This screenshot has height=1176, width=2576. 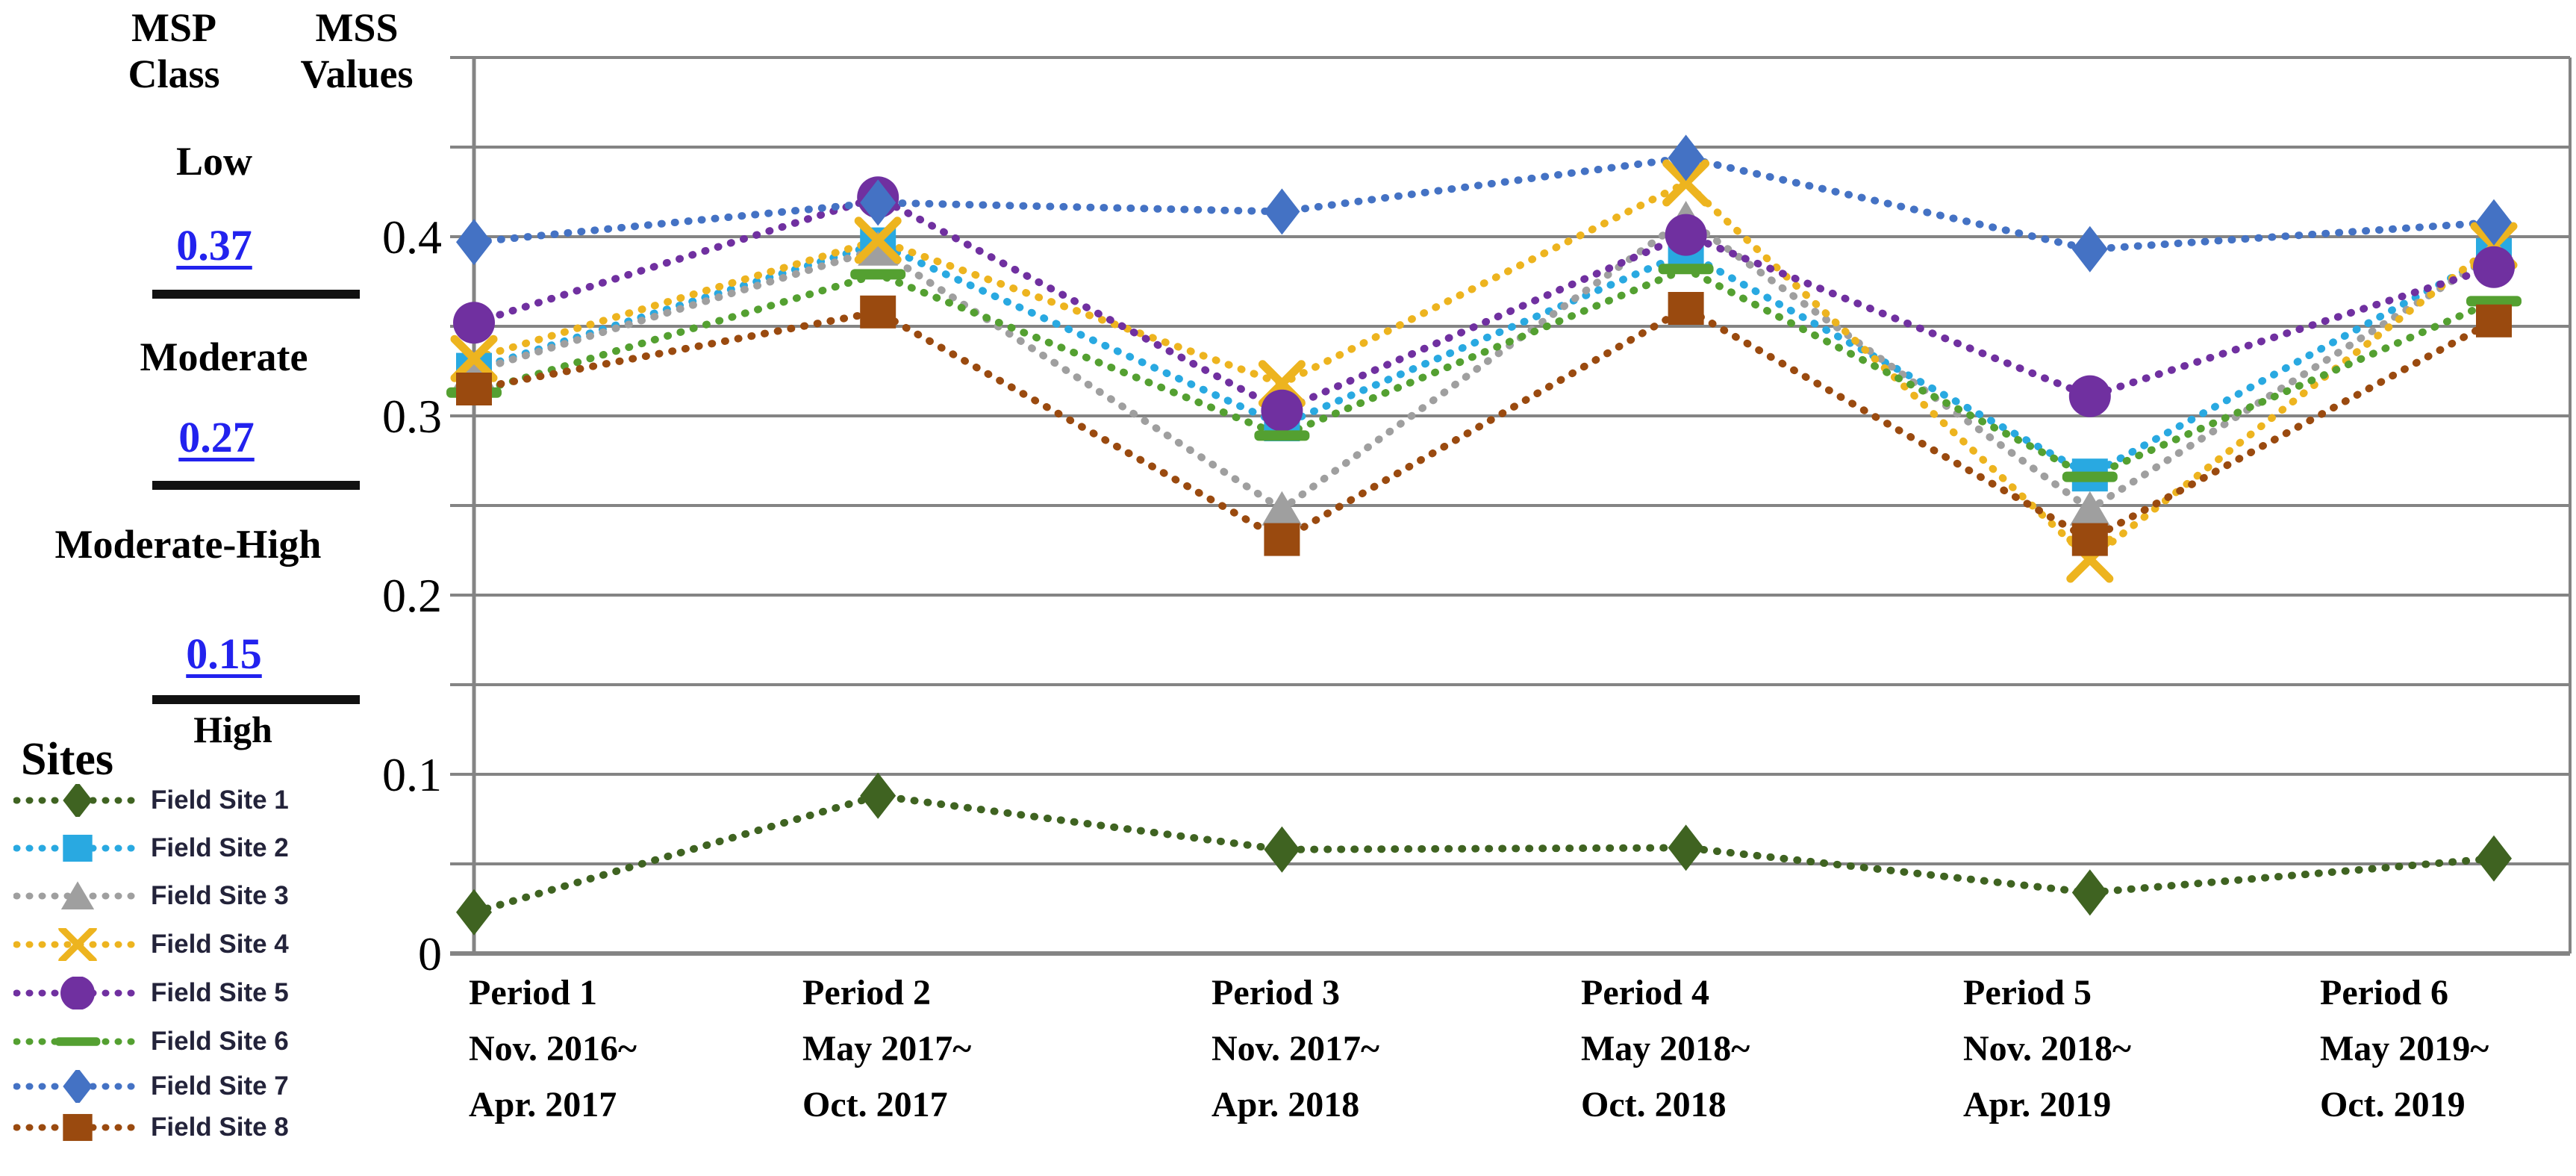 What do you see at coordinates (886, 1048) in the screenshot?
I see `x-category-label: May 2017~` at bounding box center [886, 1048].